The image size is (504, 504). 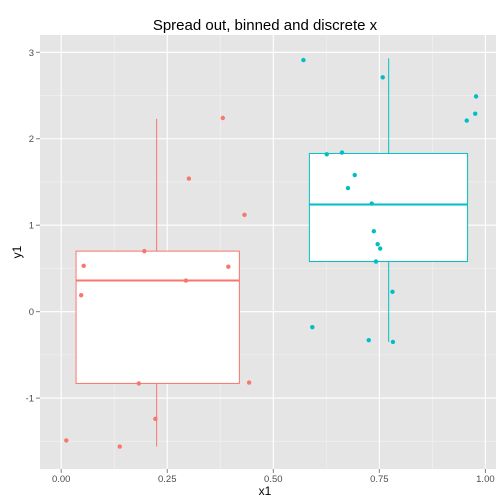 I want to click on y-tick-label: 2, so click(x=31, y=139).